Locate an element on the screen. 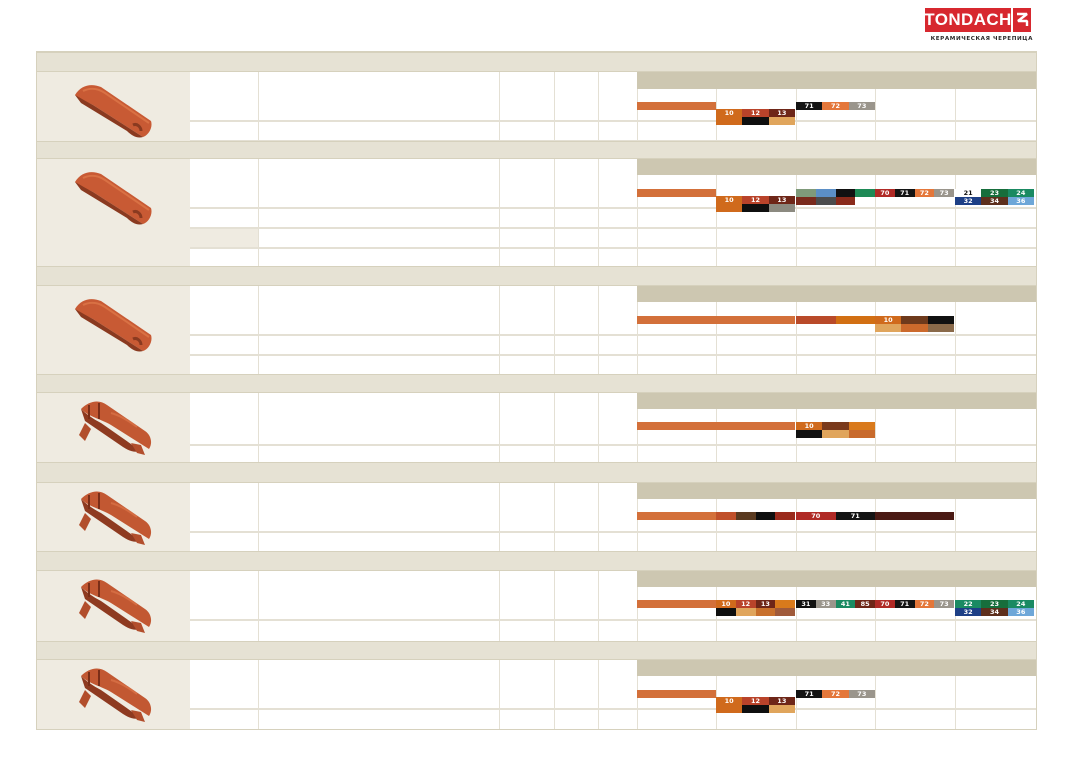  color-code: 34 is located at coordinates (994, 612).